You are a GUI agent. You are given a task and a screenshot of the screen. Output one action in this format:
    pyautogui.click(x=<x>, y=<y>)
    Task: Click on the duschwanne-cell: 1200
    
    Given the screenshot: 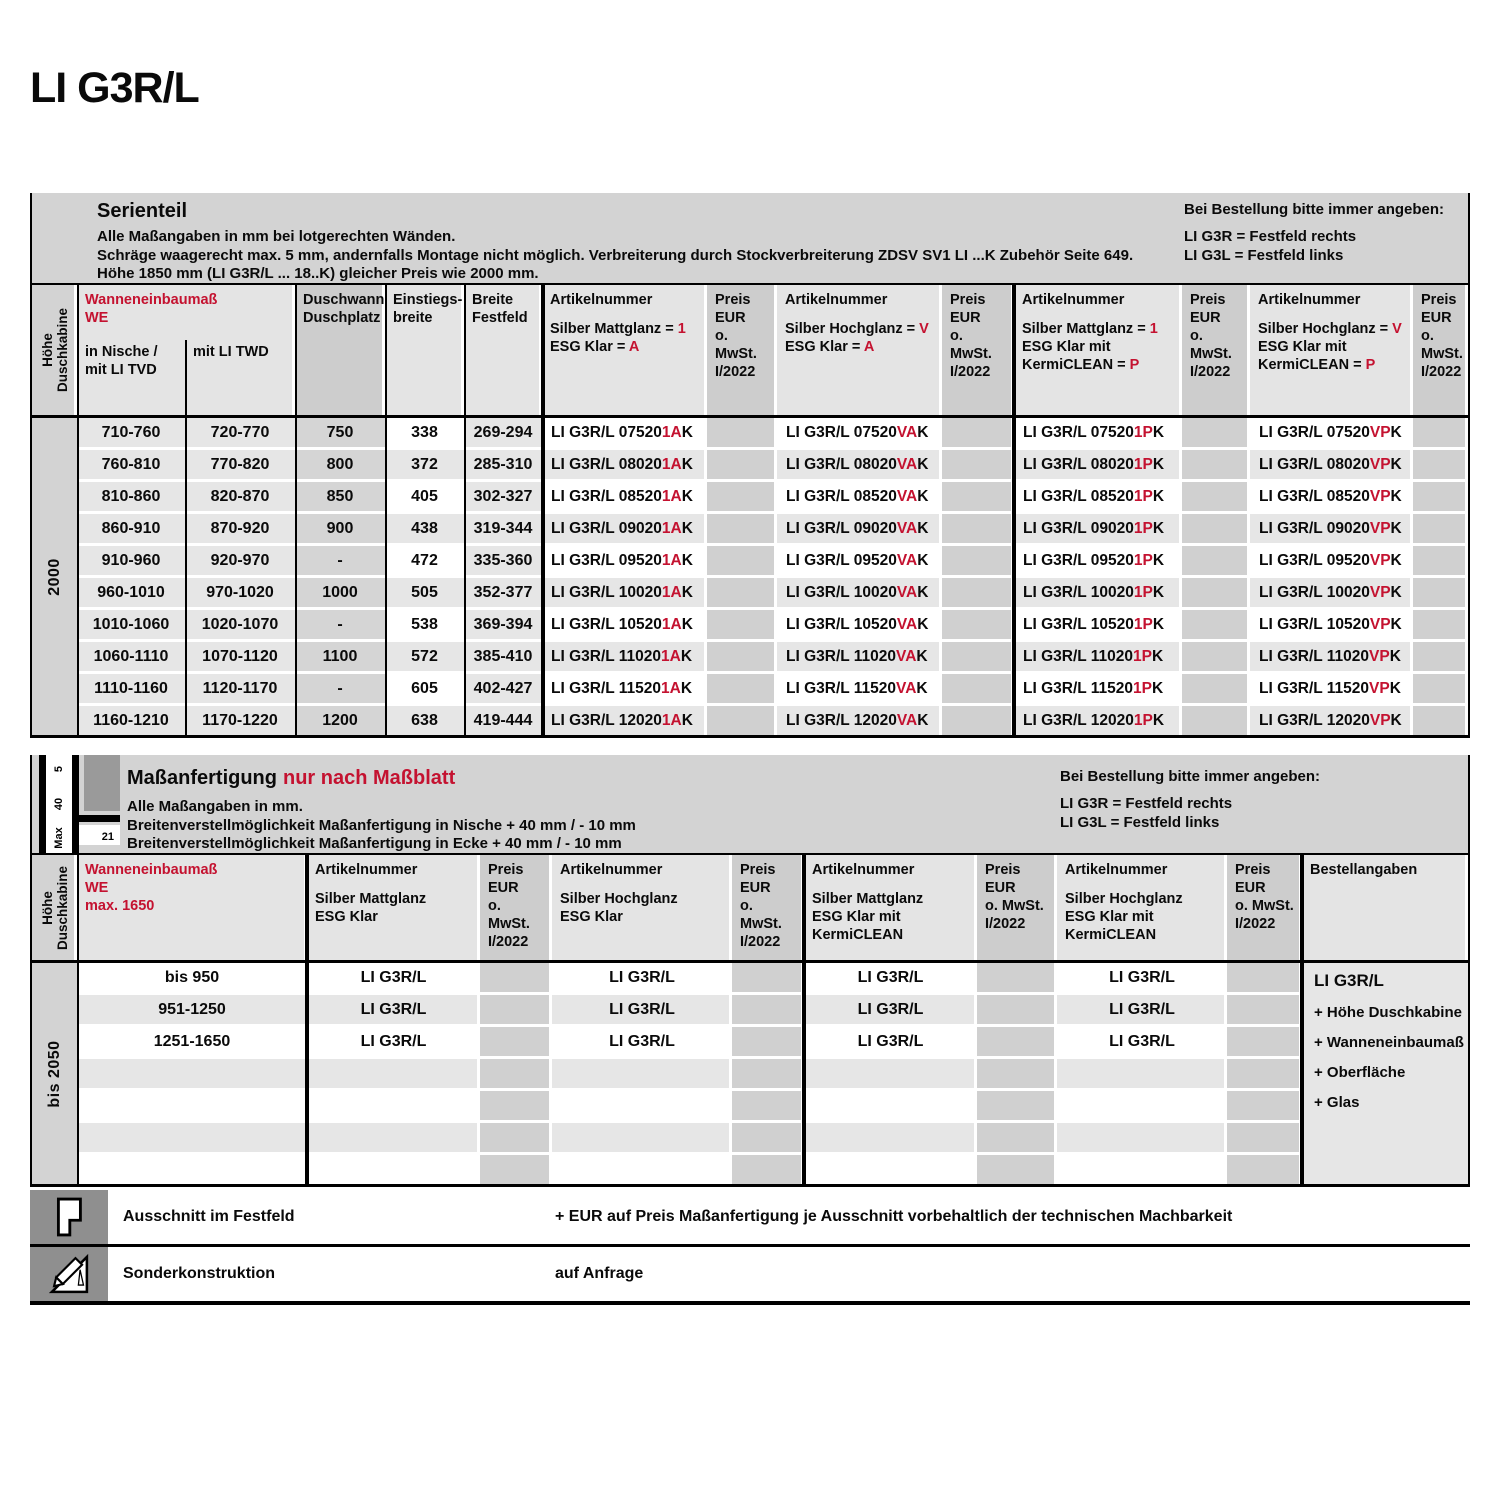 What is the action you would take?
    pyautogui.click(x=340, y=720)
    